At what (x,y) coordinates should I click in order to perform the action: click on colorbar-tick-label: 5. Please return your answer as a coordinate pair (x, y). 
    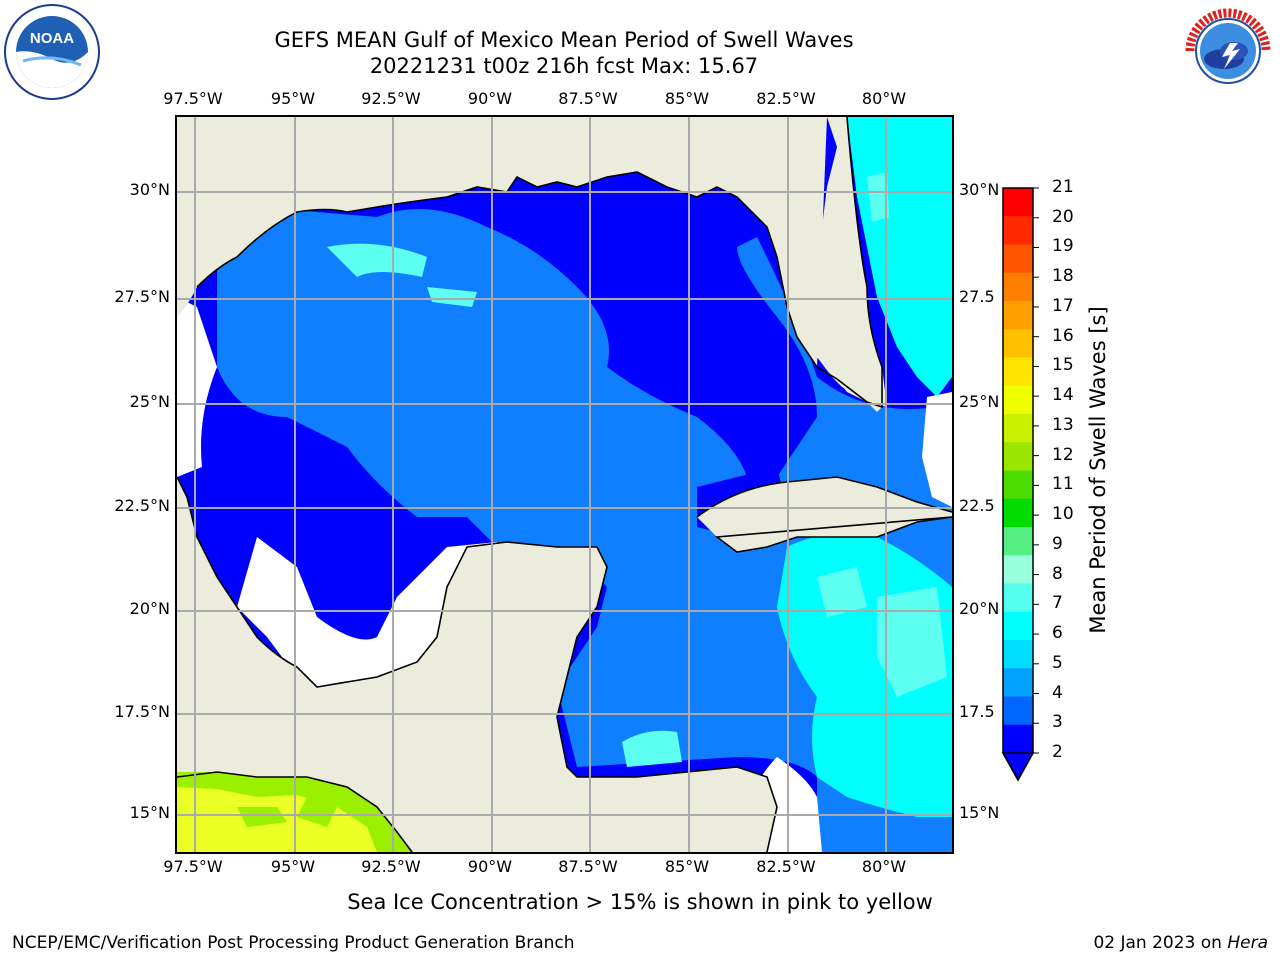
    Looking at the image, I should click on (1057, 662).